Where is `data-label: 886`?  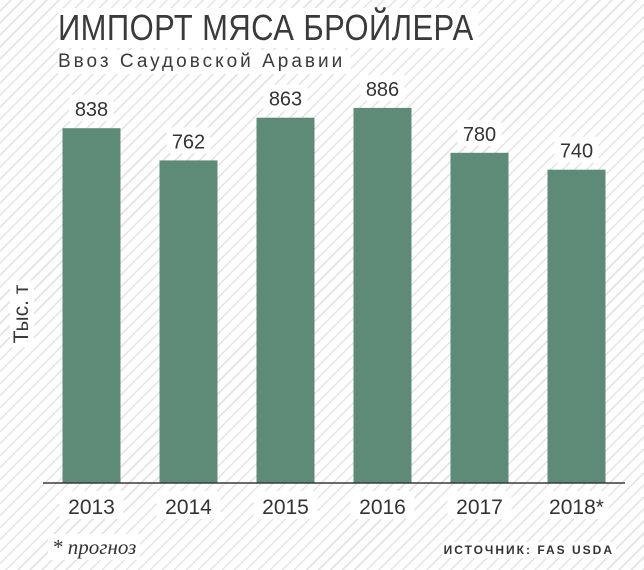
data-label: 886 is located at coordinates (382, 90).